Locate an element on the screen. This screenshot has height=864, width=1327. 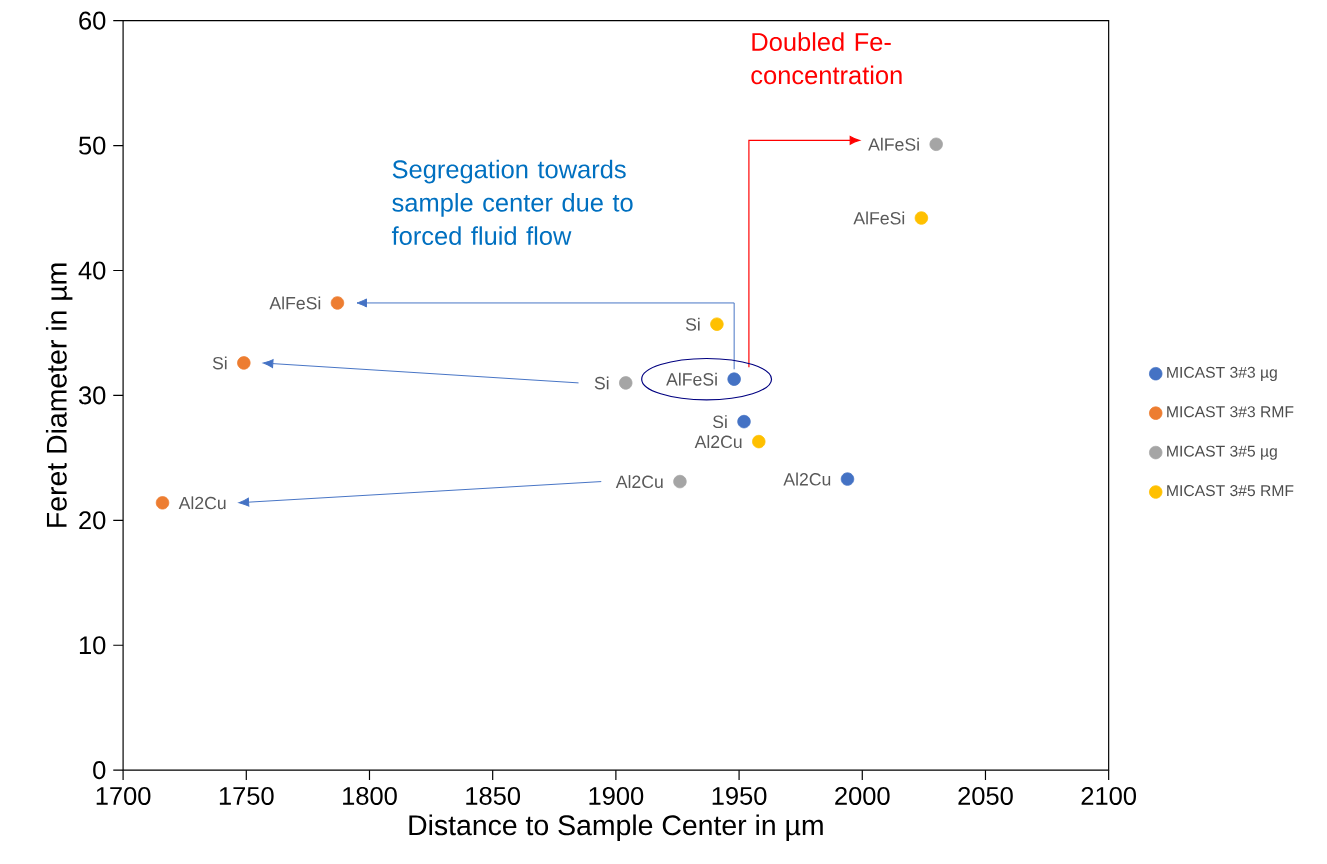
annotation: Segregation towards sample center due to forced fluid flow is located at coordinates (512, 202).